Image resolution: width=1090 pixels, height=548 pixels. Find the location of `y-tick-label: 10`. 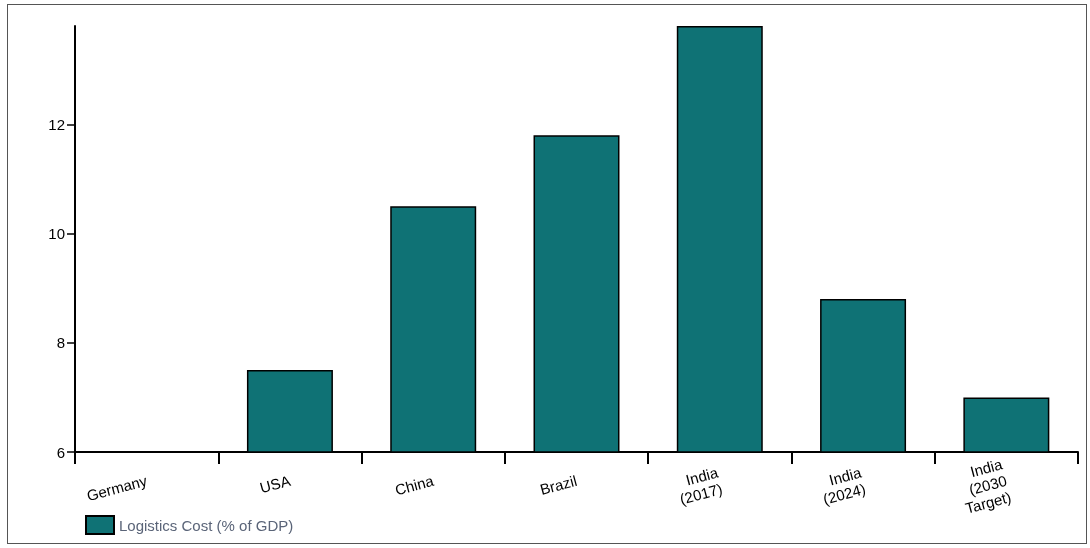

y-tick-label: 10 is located at coordinates (56, 234).